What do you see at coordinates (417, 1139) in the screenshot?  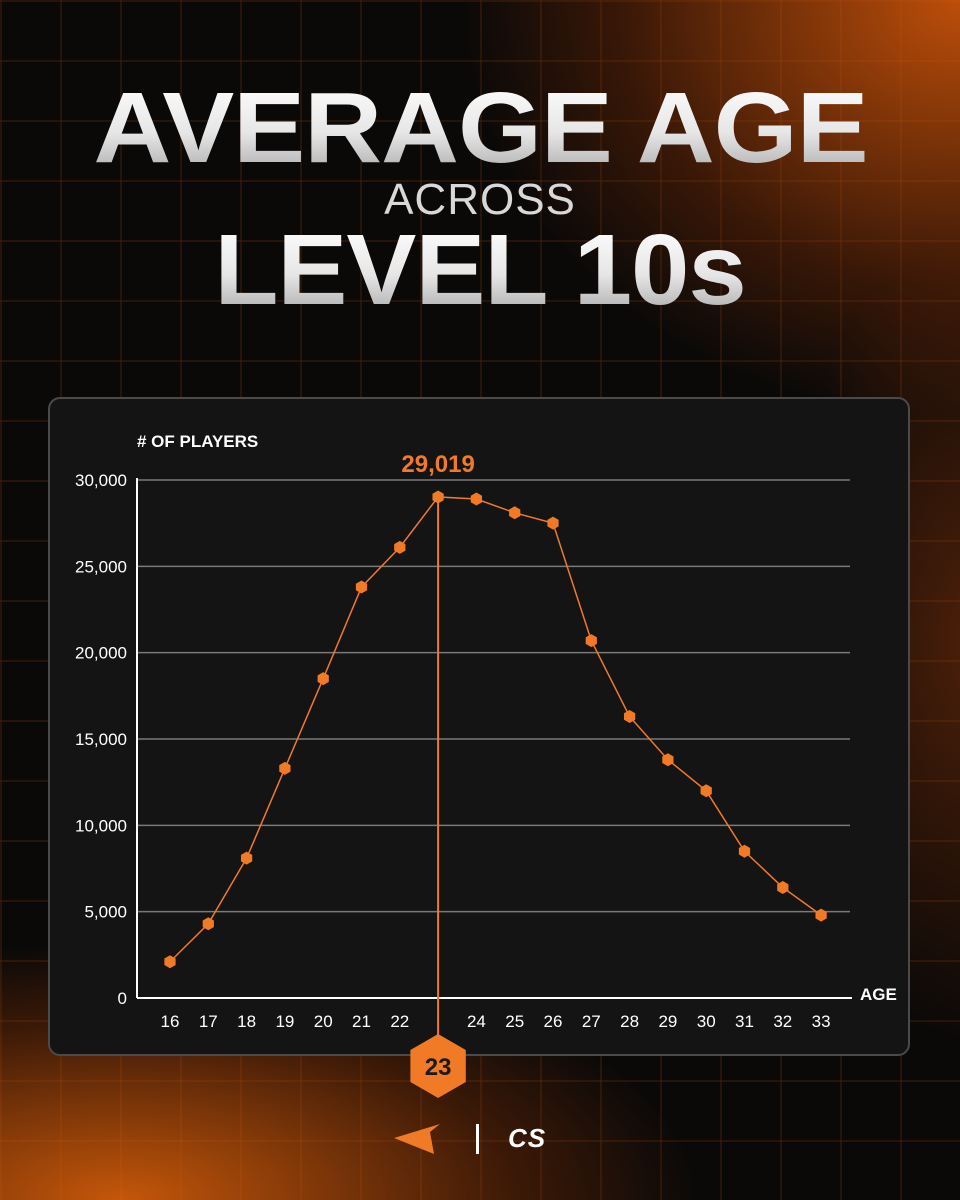 I see `faceit-icon` at bounding box center [417, 1139].